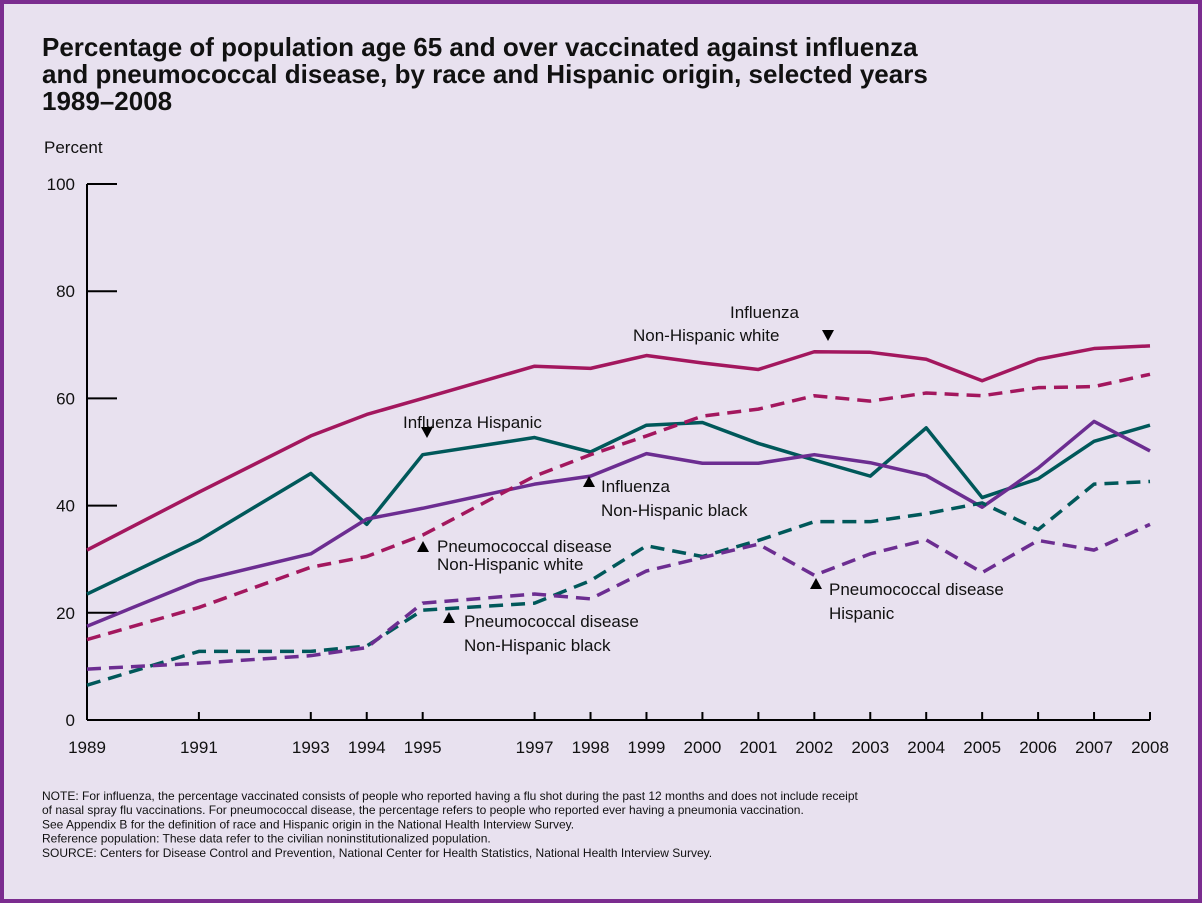 The width and height of the screenshot is (1202, 903). What do you see at coordinates (591, 747) in the screenshot?
I see `x-tick-label: 1998` at bounding box center [591, 747].